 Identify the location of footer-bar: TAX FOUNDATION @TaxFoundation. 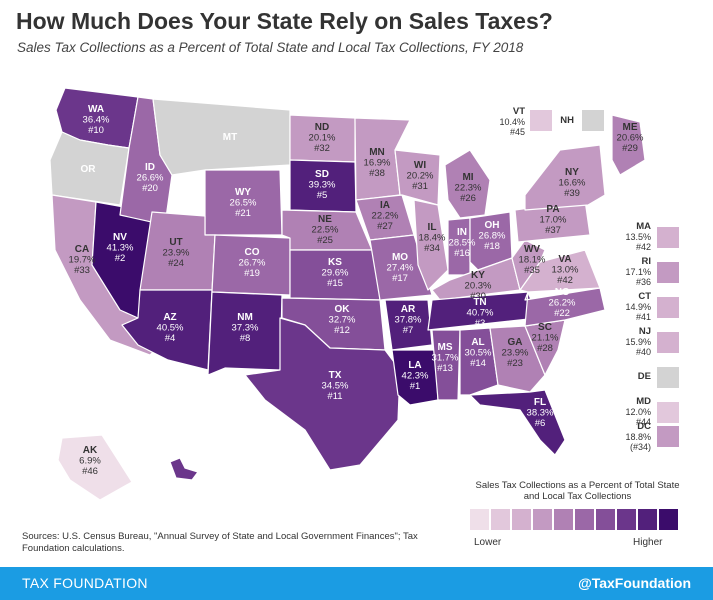
(356, 583).